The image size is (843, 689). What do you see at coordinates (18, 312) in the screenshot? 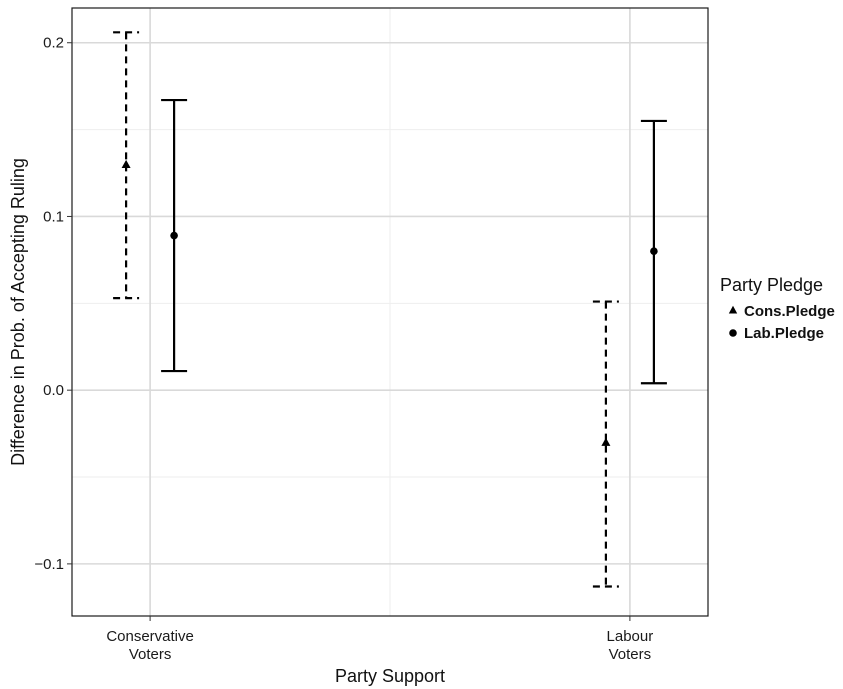
I see `y-axis-title: Difference in Prob. of Accepting Ruling` at bounding box center [18, 312].